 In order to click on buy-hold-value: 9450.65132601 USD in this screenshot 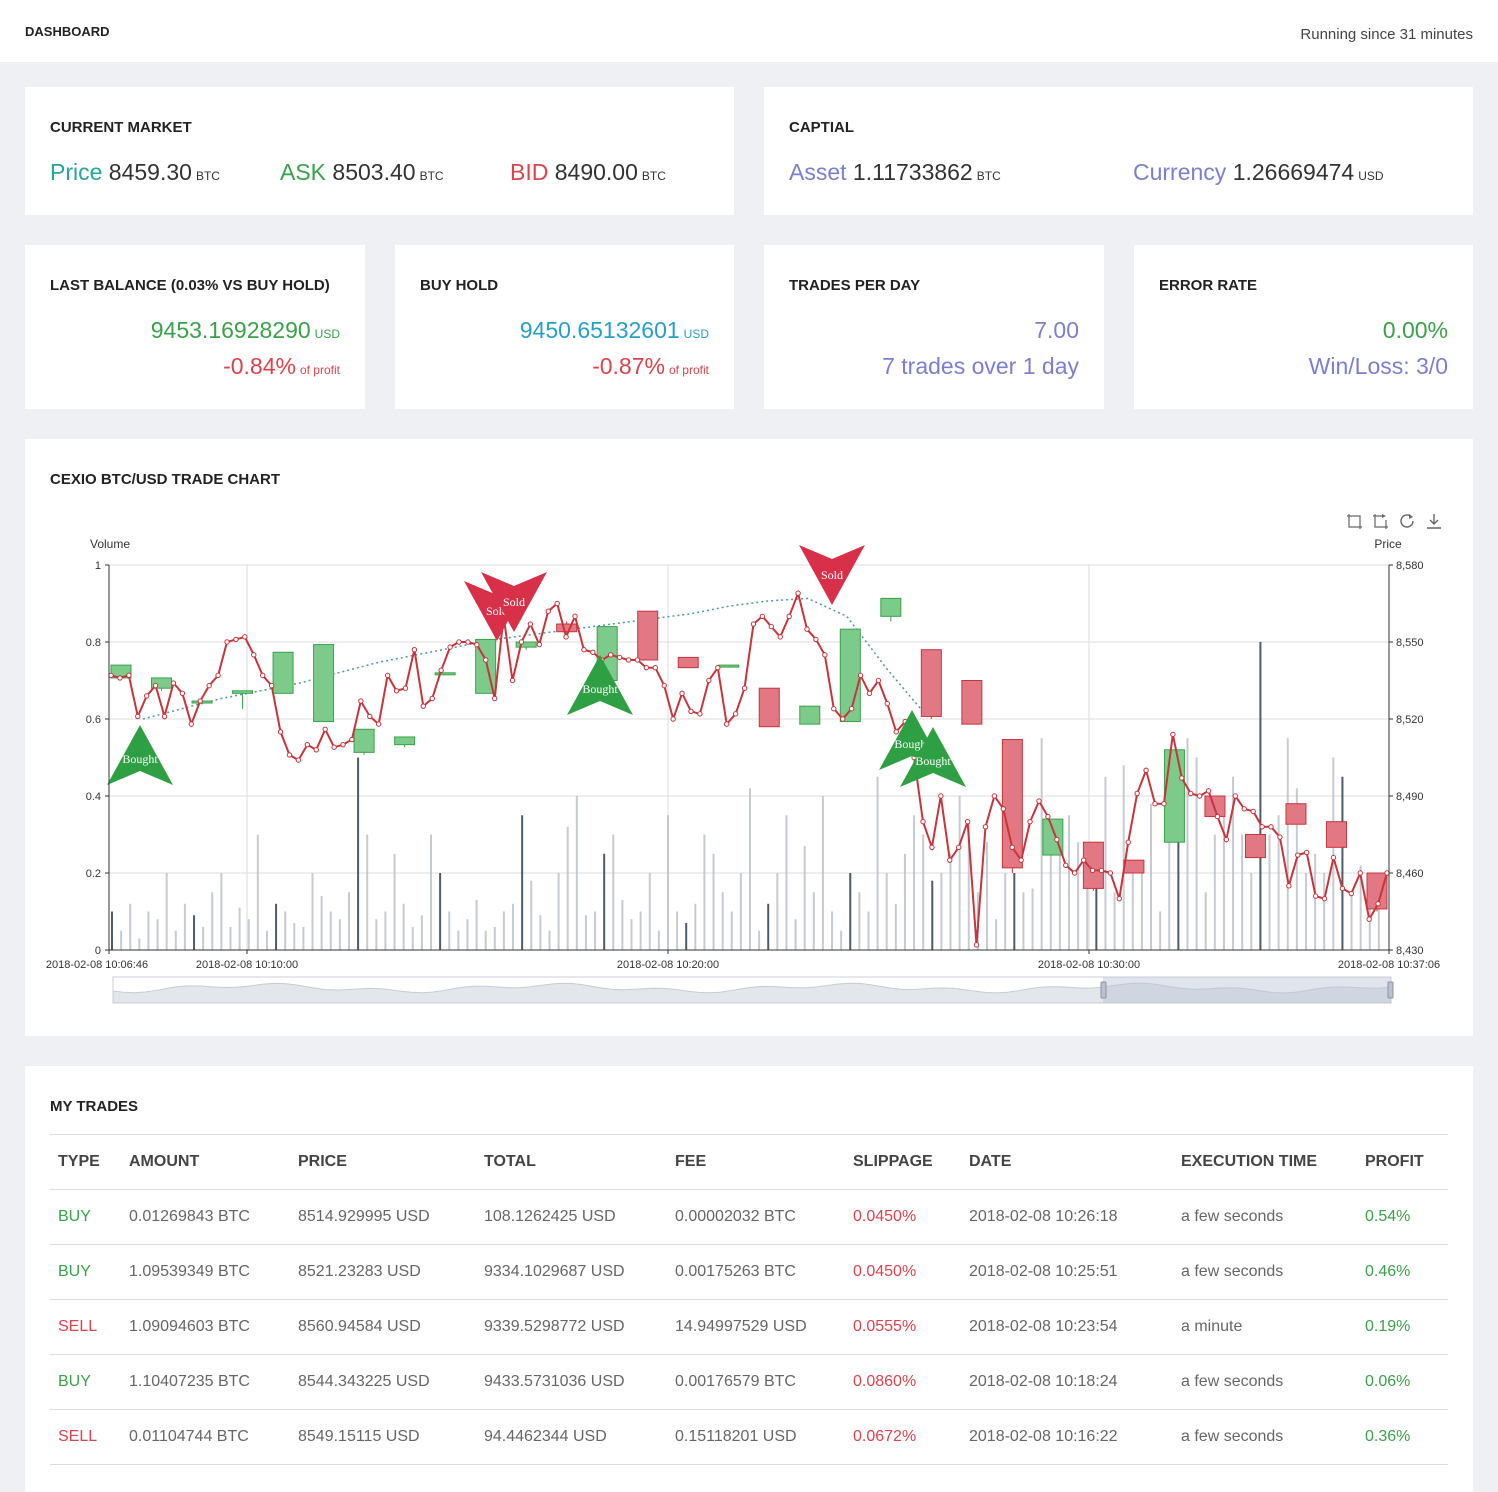, I will do `click(614, 330)`.